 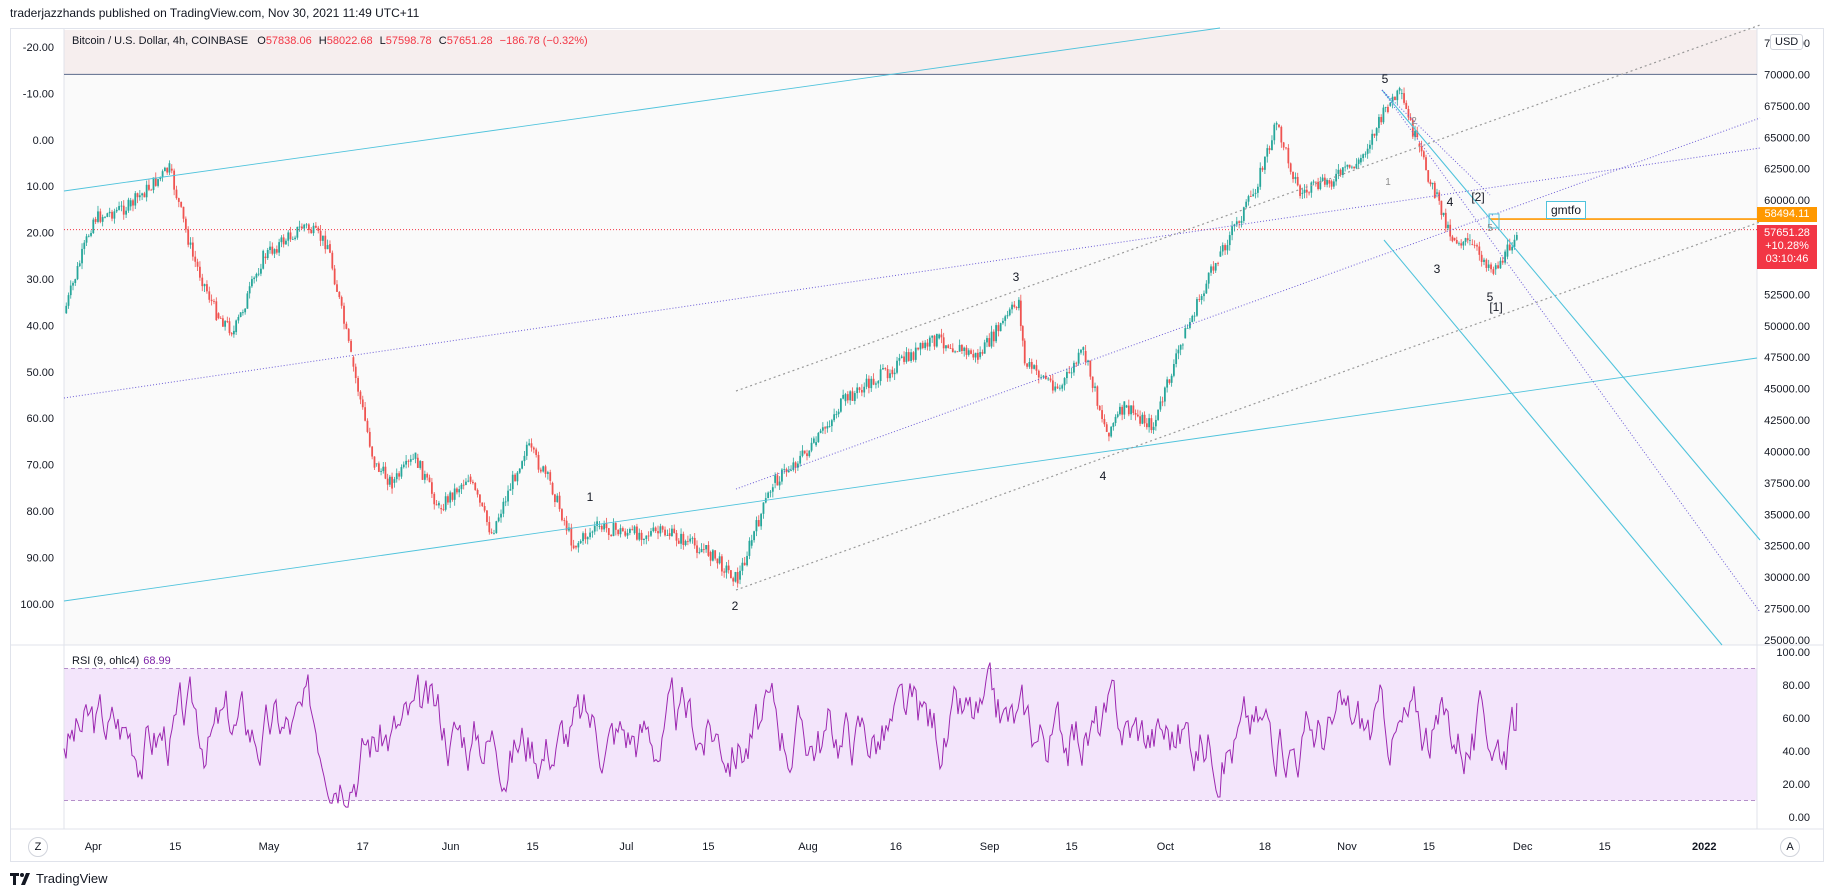 I want to click on time-axis-tick: 15, so click(x=1605, y=847).